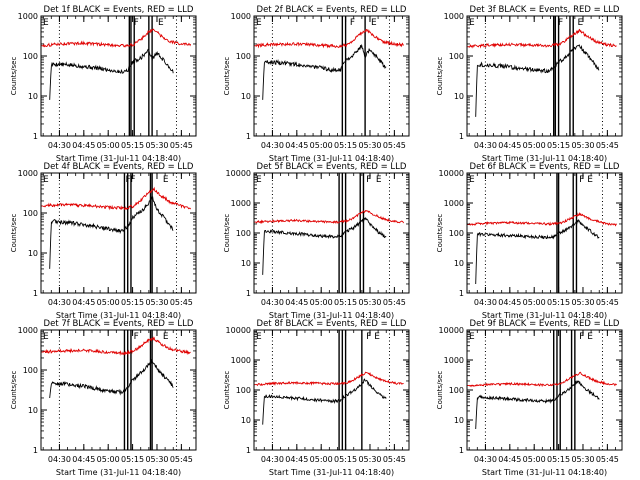  What do you see at coordinates (545, 10) in the screenshot?
I see `panel-title: Det 3f BLACK = Events, RED = LLD` at bounding box center [545, 10].